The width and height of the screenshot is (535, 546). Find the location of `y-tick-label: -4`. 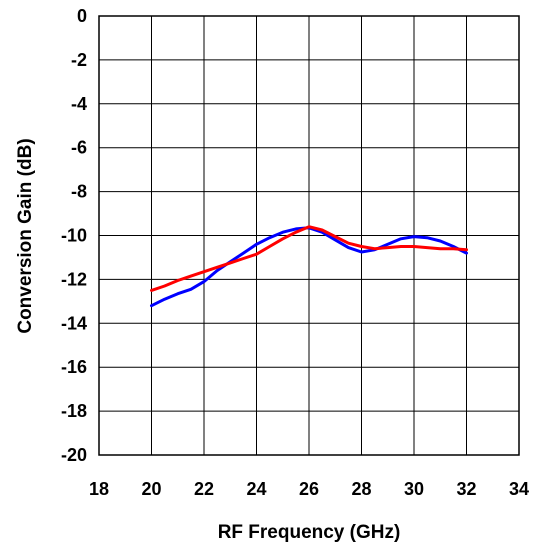

y-tick-label: -4 is located at coordinates (79, 104).